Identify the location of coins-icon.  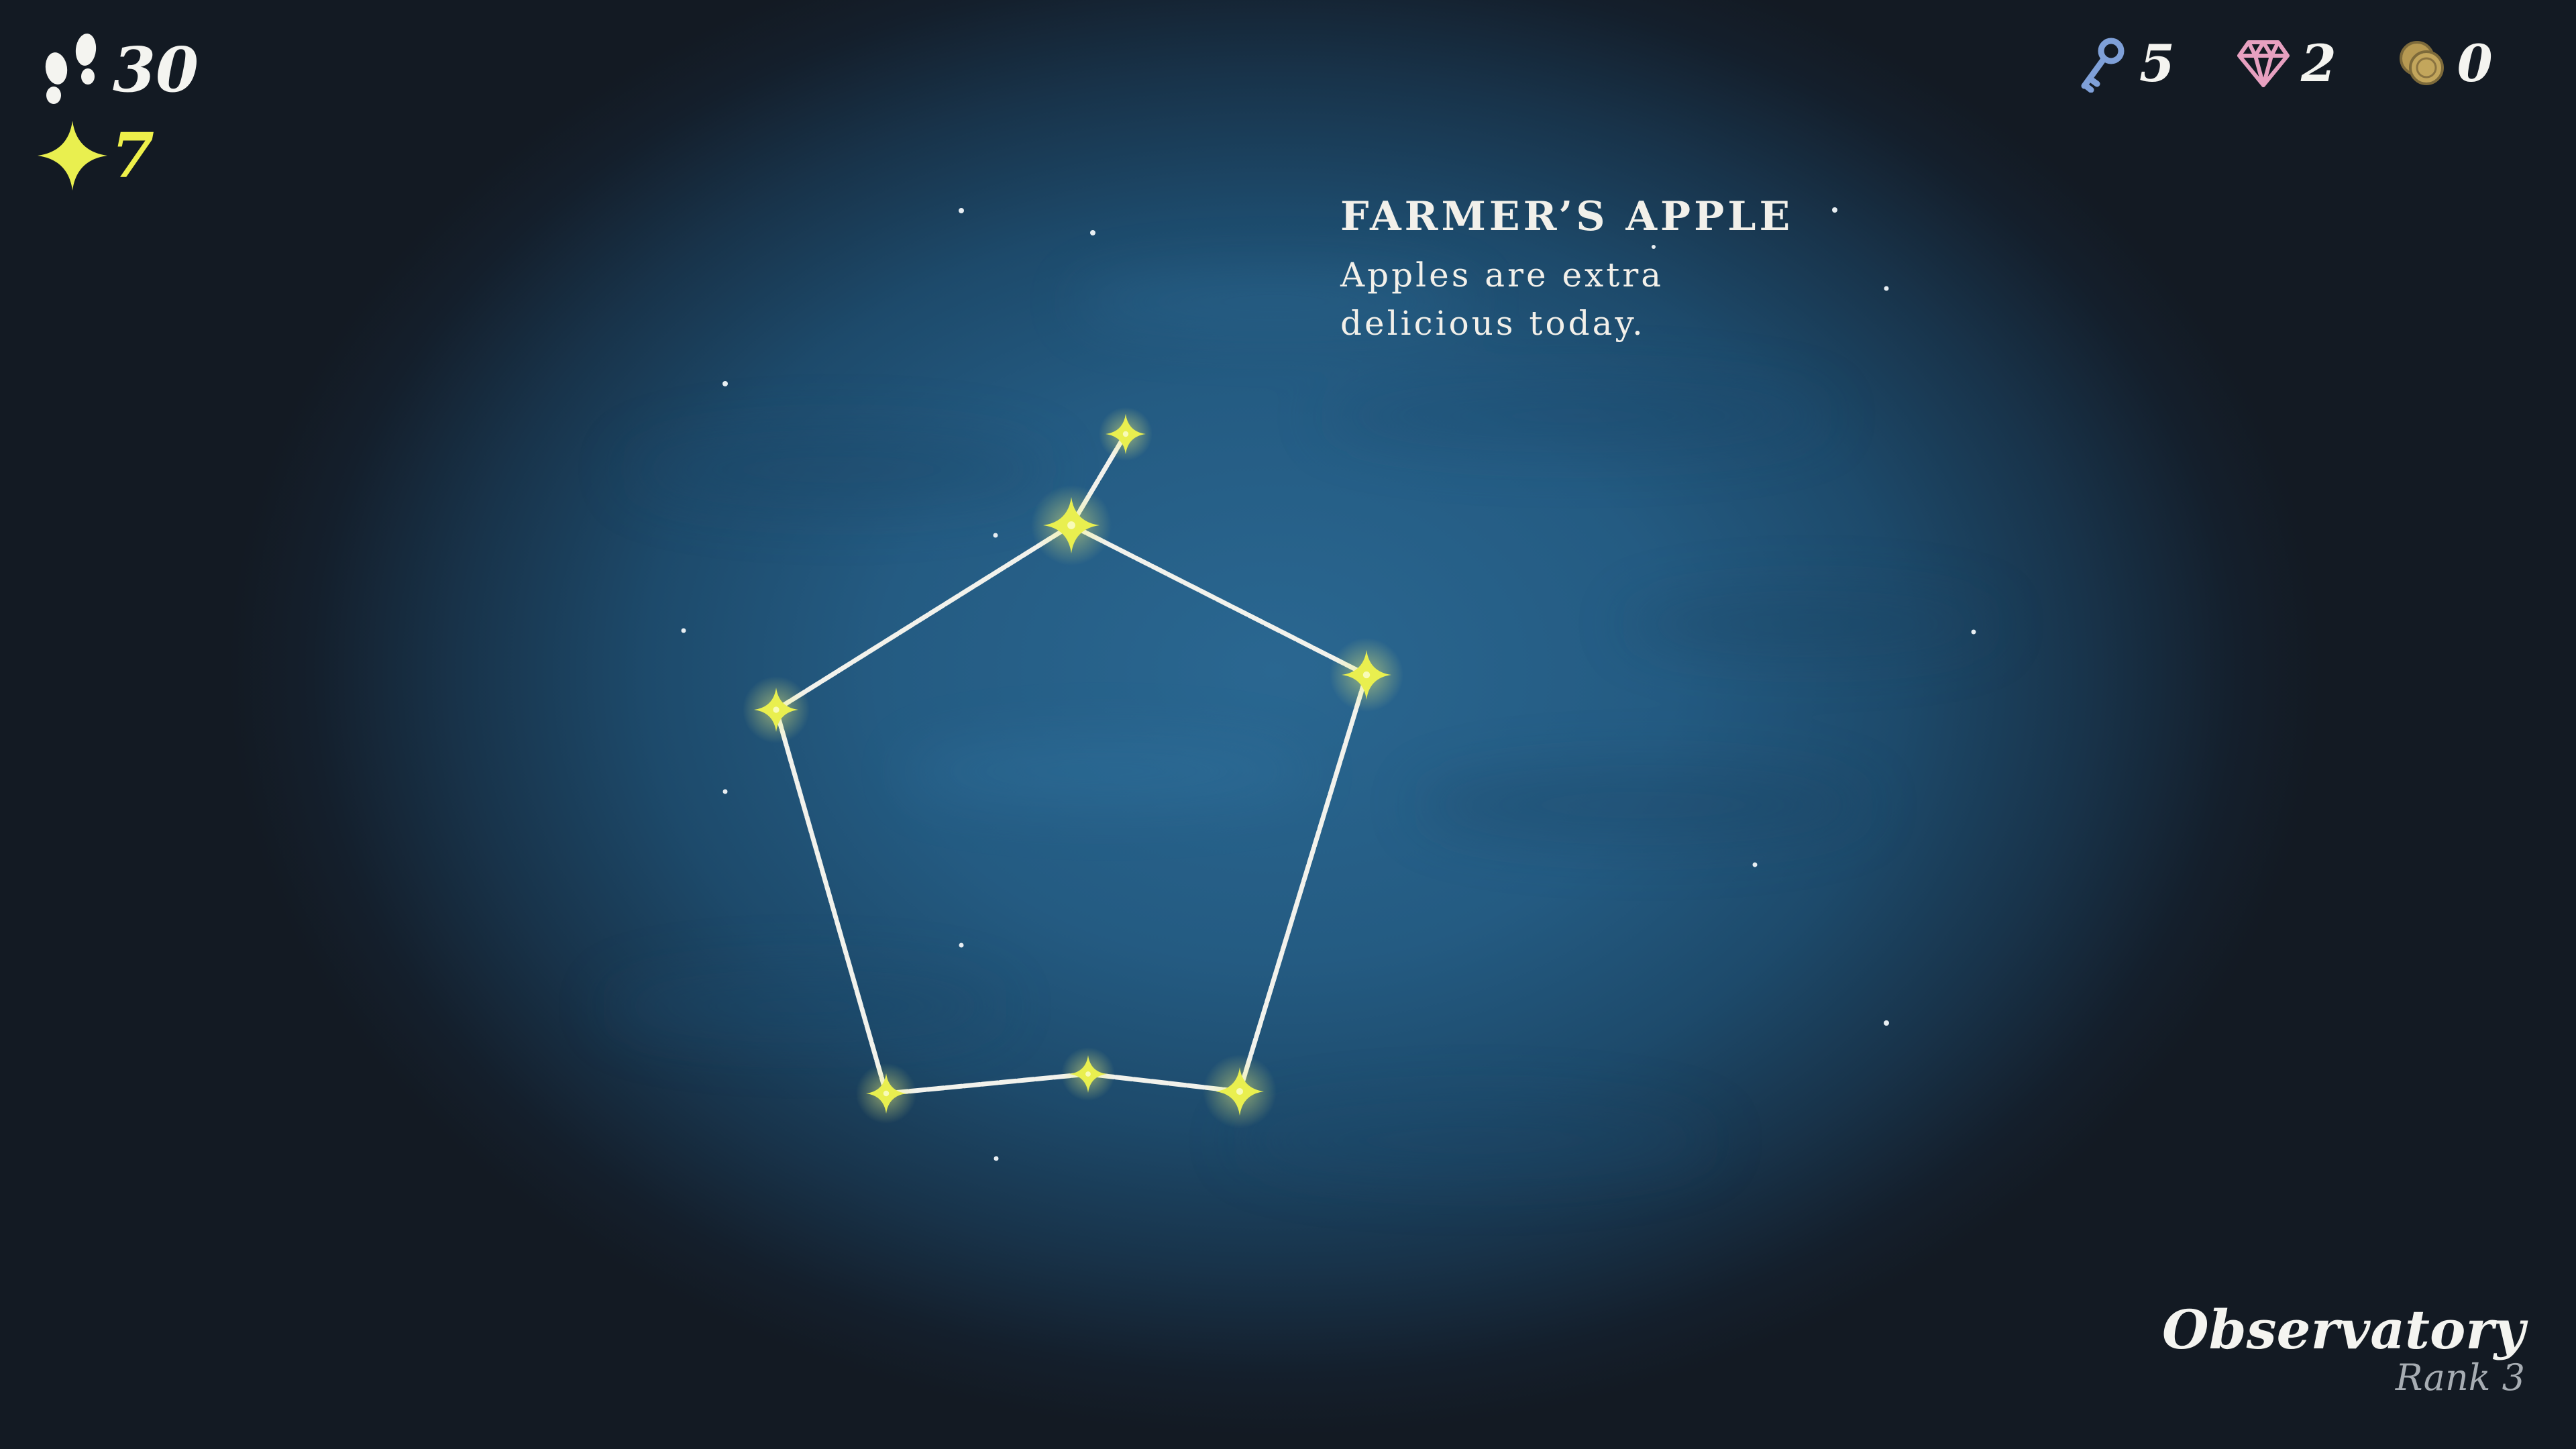
(2421, 63).